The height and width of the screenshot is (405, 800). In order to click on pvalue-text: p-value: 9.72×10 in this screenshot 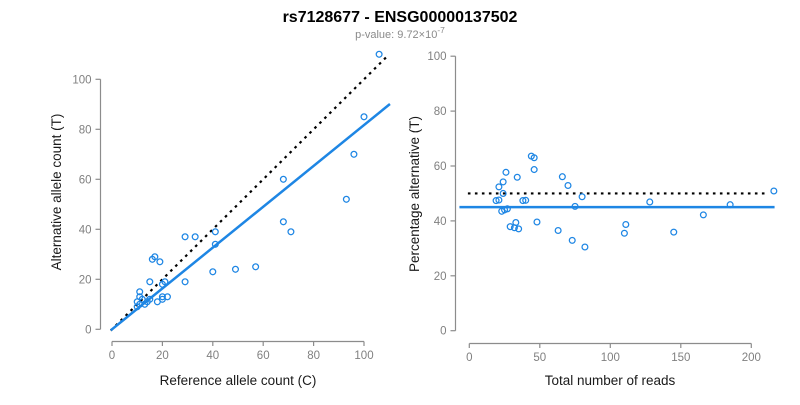, I will do `click(396, 35)`.